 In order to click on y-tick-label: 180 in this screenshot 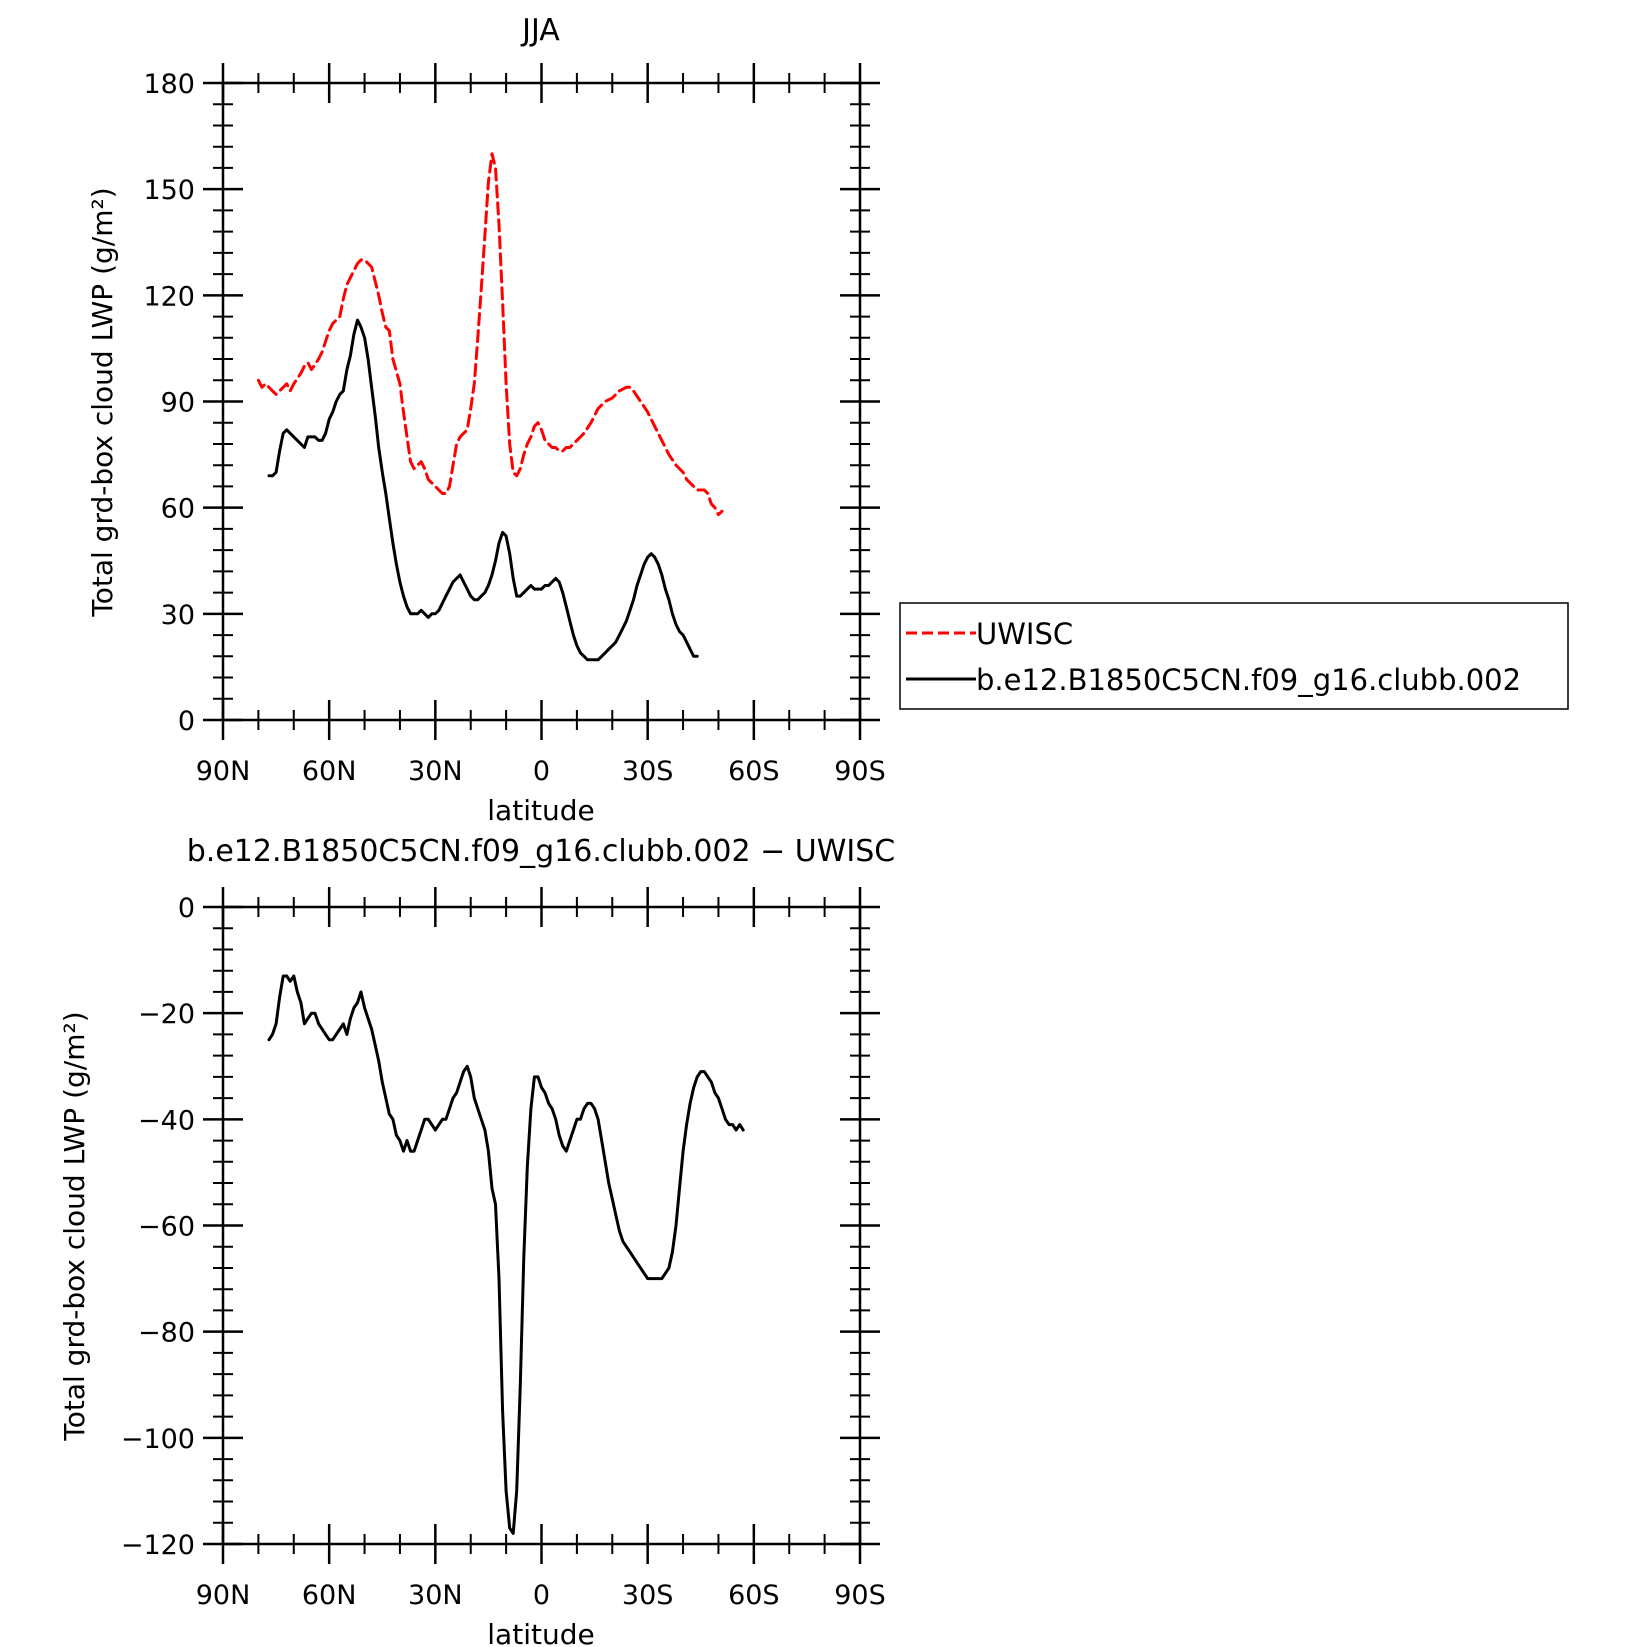, I will do `click(169, 84)`.